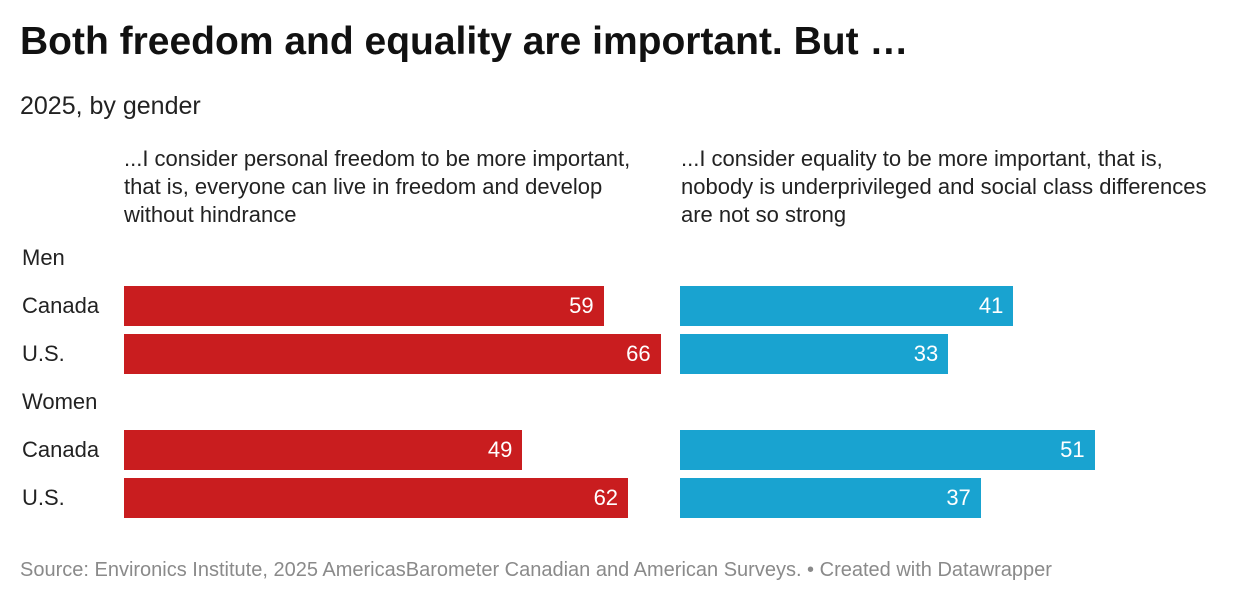  I want to click on bar-freedom-women-canada, so click(323, 450).